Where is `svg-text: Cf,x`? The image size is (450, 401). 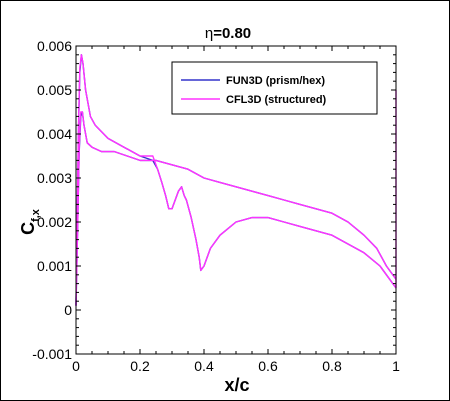
svg-text: Cf,x is located at coordinates (30, 221).